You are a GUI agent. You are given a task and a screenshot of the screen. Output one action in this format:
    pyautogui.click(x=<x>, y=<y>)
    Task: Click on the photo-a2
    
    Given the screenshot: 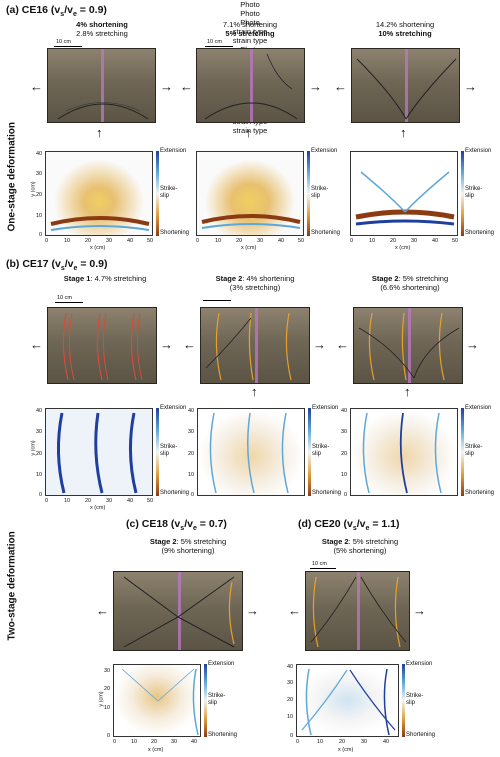 What is the action you would take?
    pyautogui.click(x=250, y=85)
    